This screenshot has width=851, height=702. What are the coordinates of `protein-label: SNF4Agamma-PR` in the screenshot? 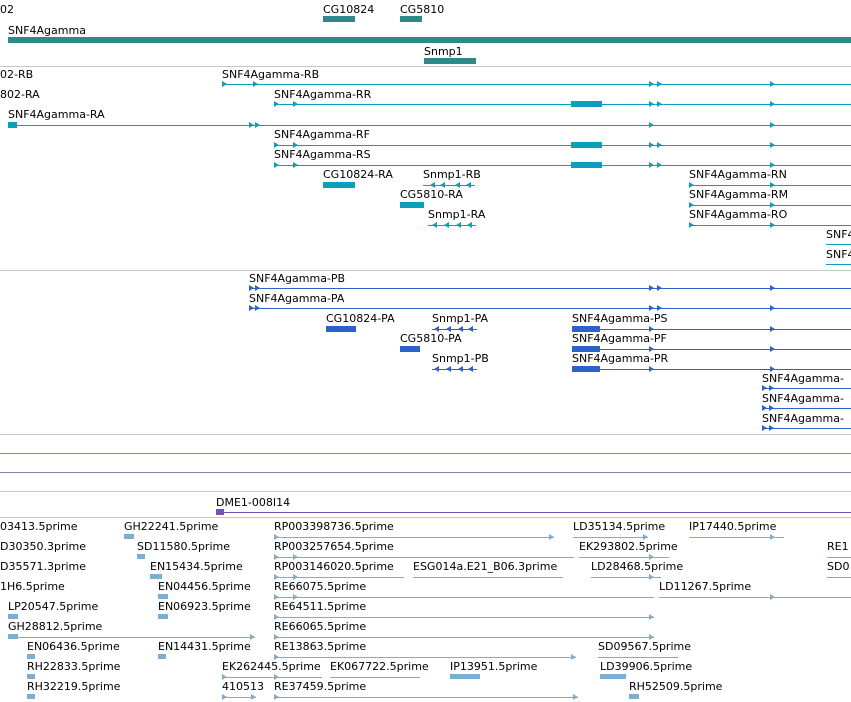 It's located at (620, 358).